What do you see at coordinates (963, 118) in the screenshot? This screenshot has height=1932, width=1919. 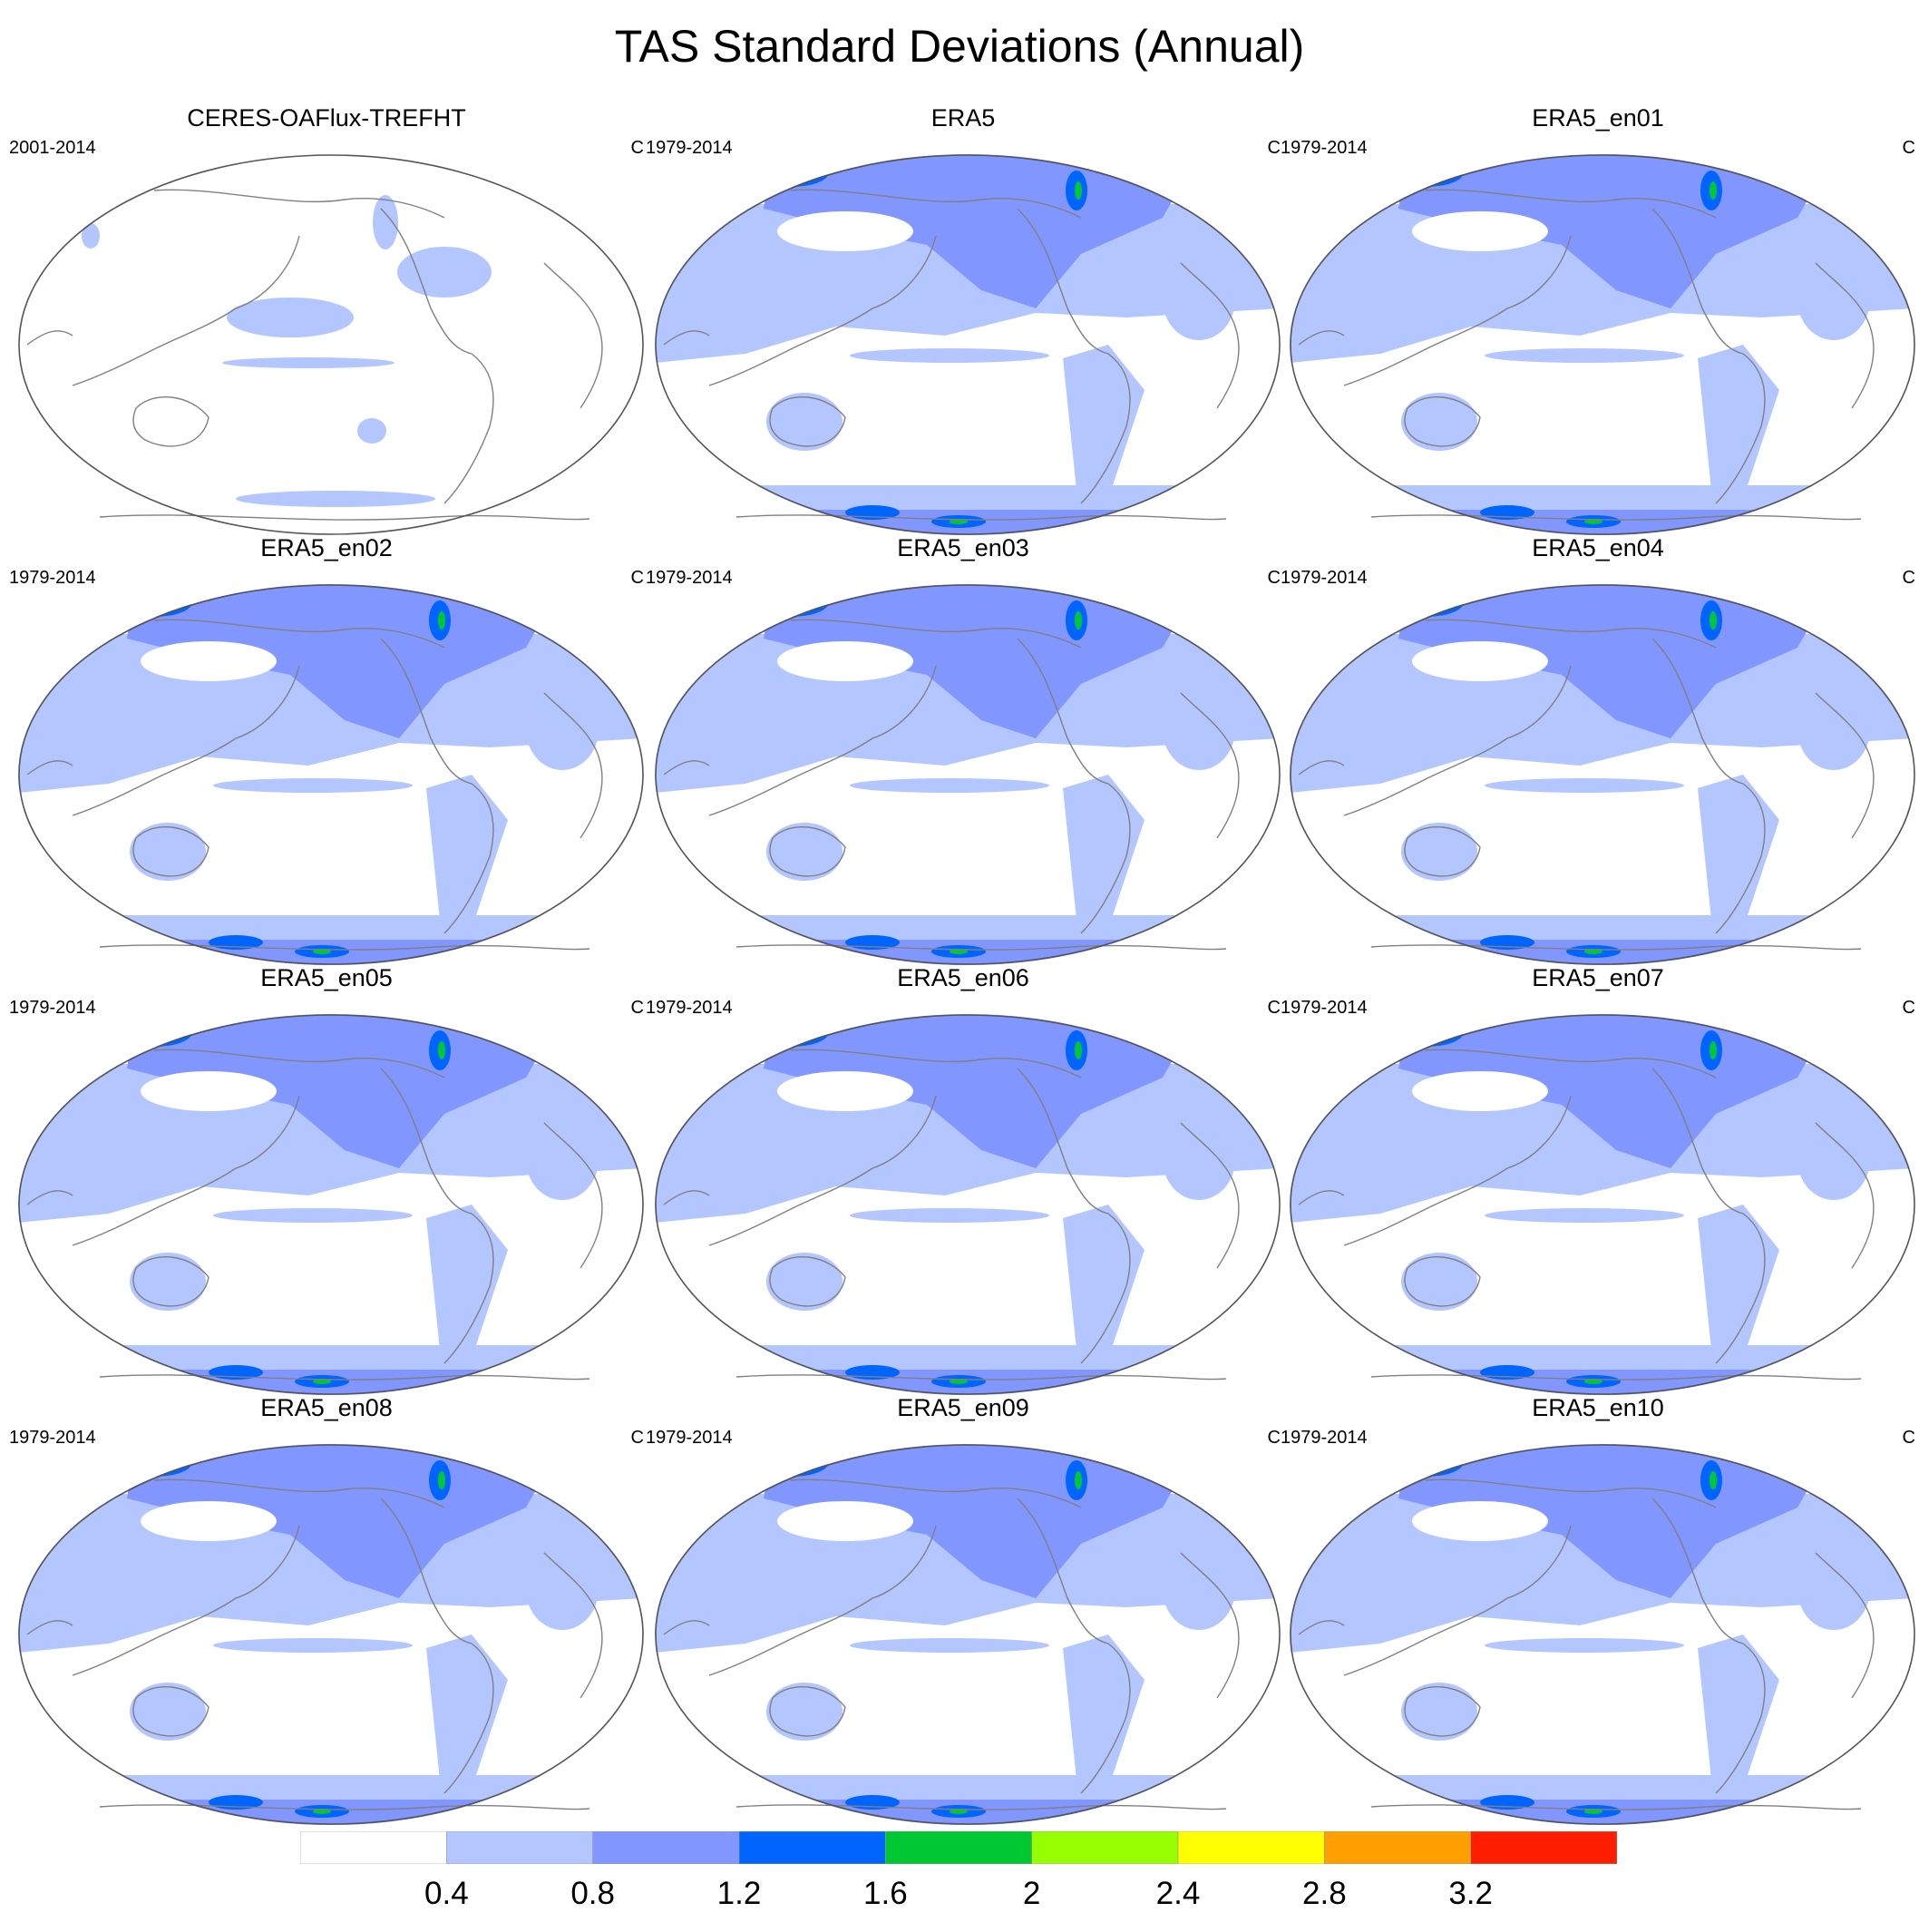 I see `panel-title: ERA5` at bounding box center [963, 118].